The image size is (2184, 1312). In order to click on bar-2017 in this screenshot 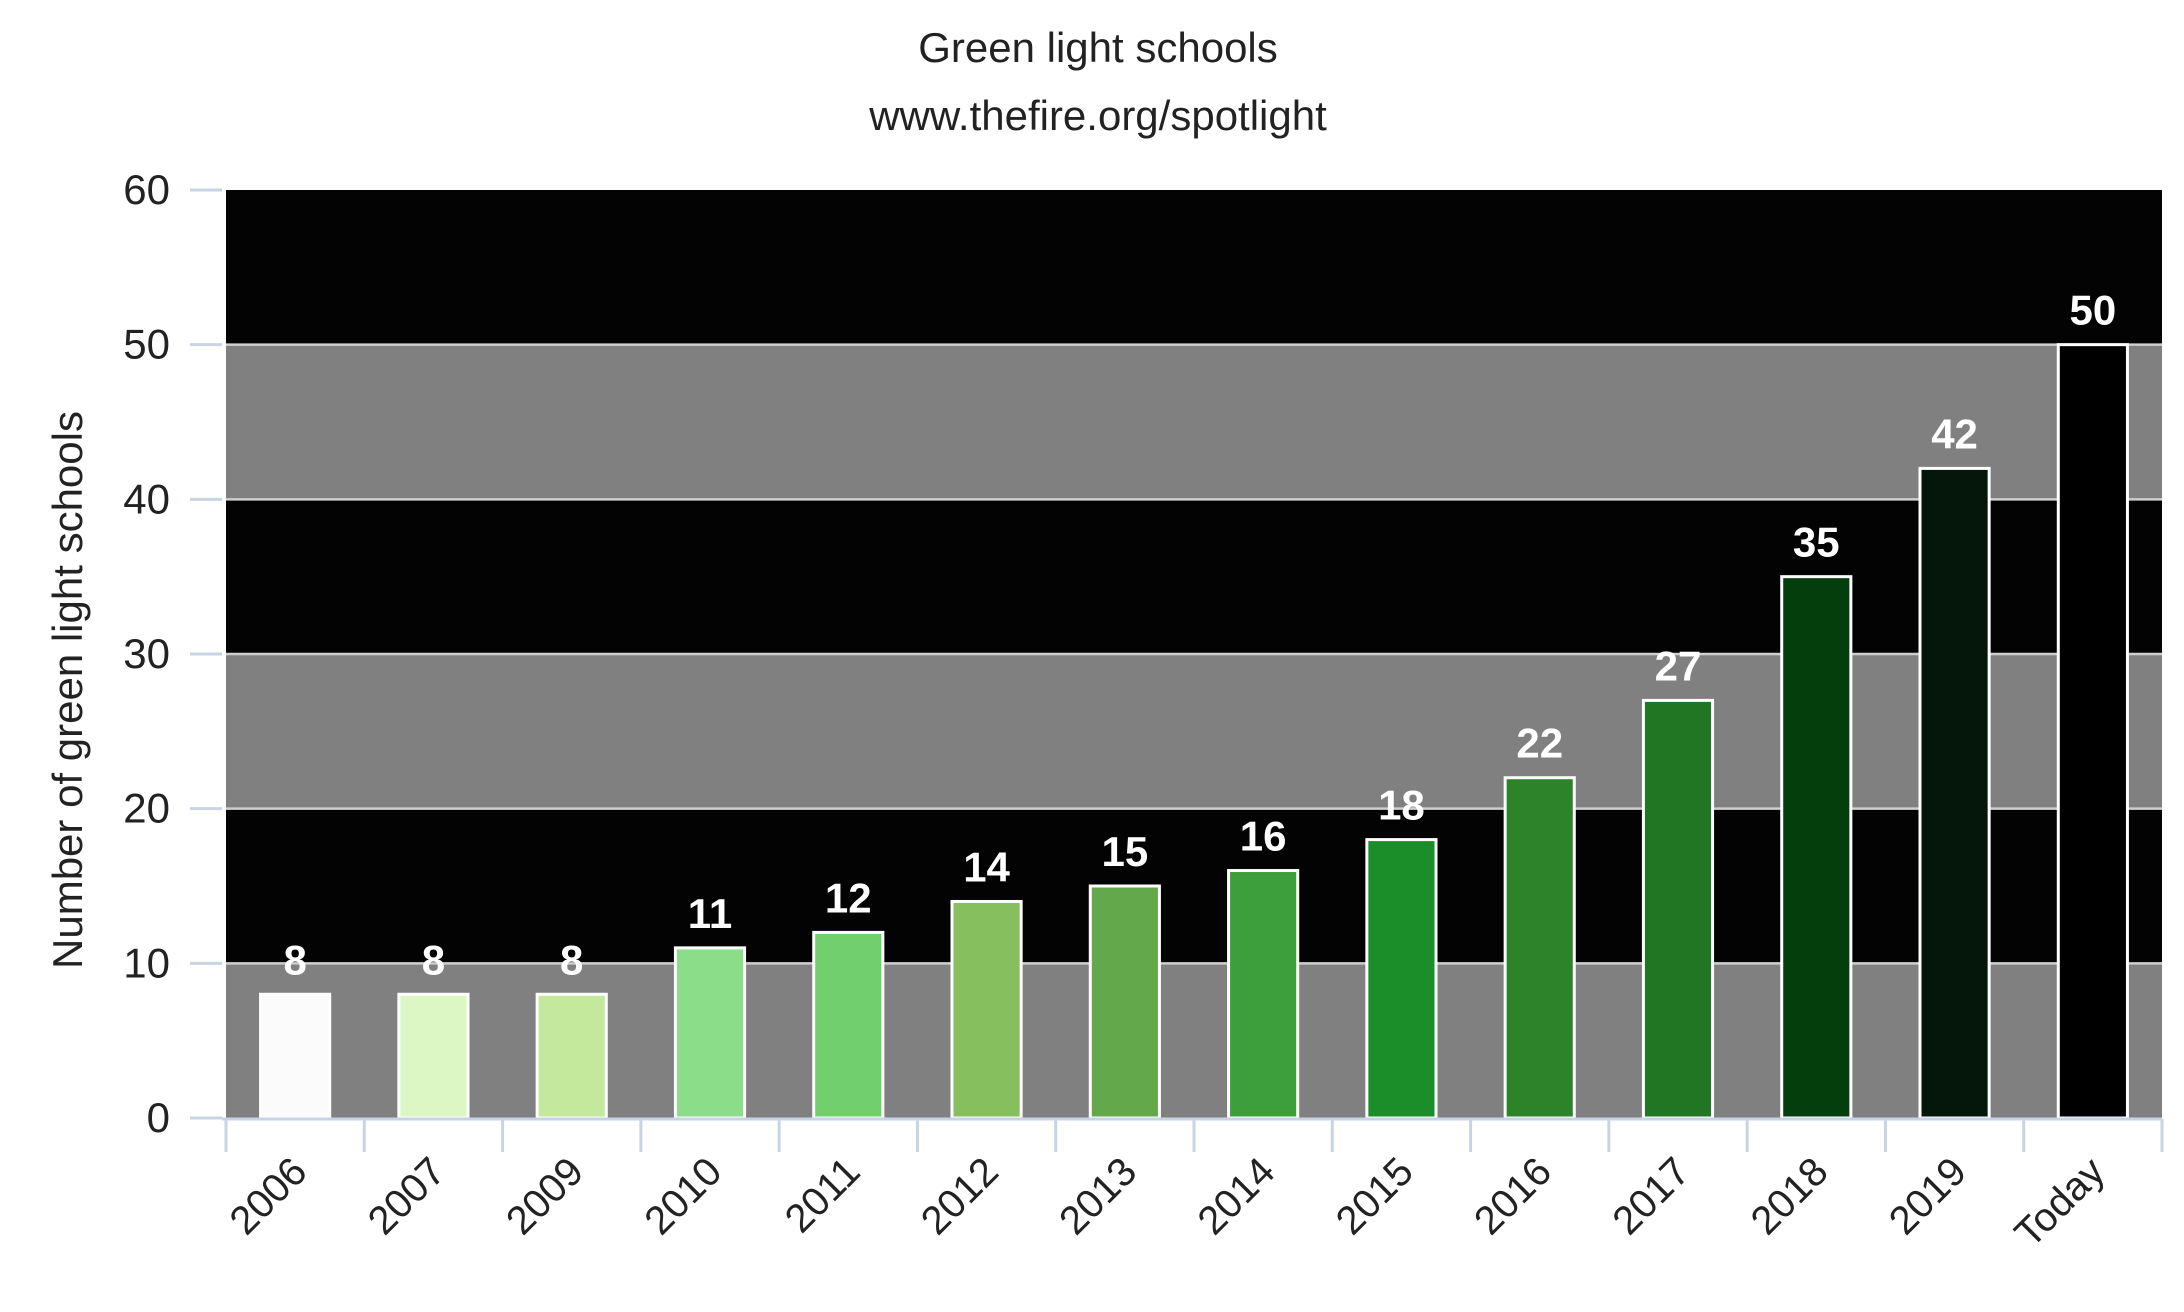, I will do `click(1678, 909)`.